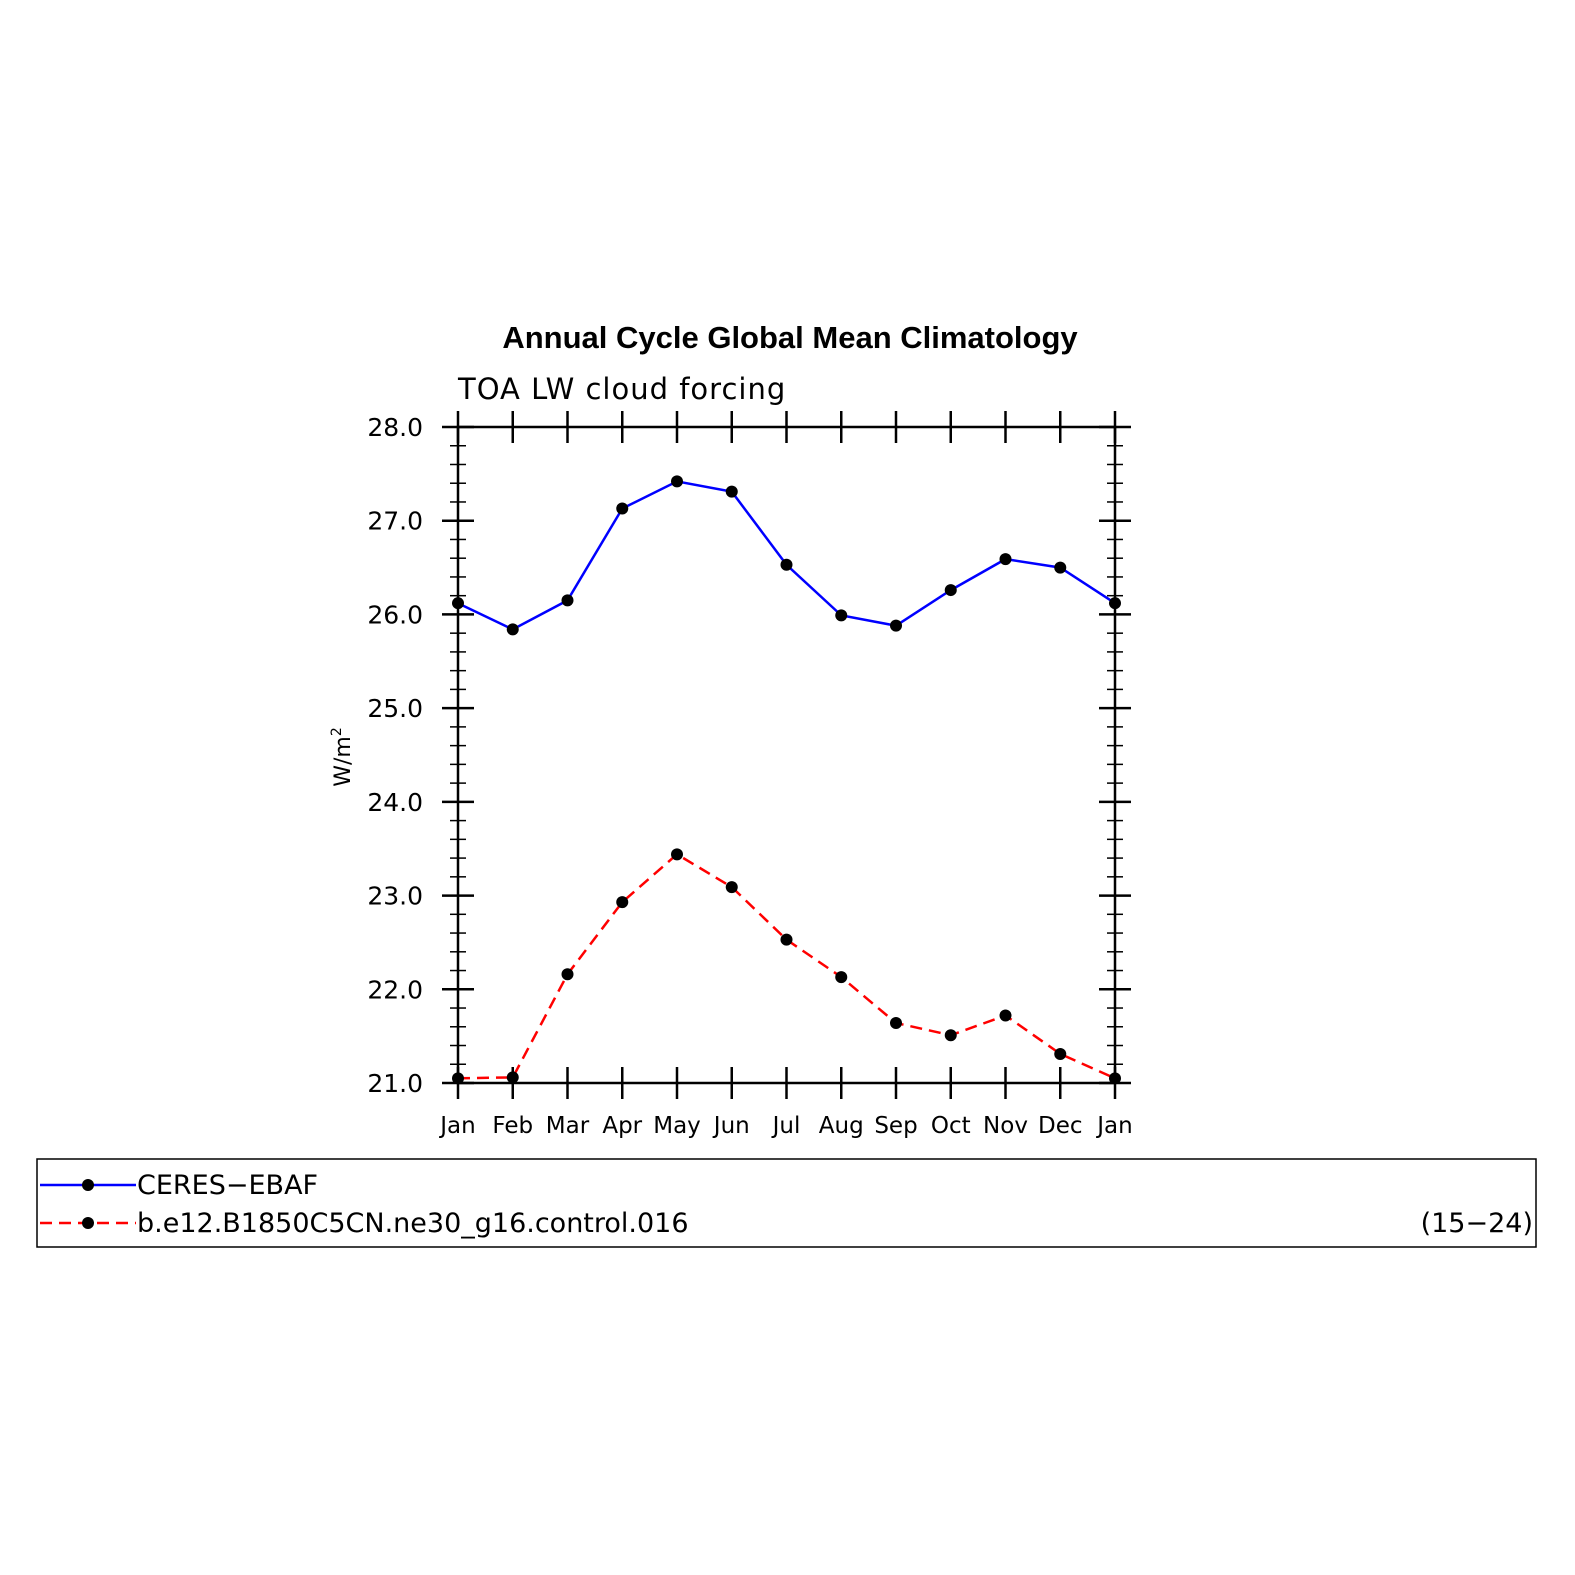  What do you see at coordinates (343, 761) in the screenshot?
I see `y-axis-label-text: W/m` at bounding box center [343, 761].